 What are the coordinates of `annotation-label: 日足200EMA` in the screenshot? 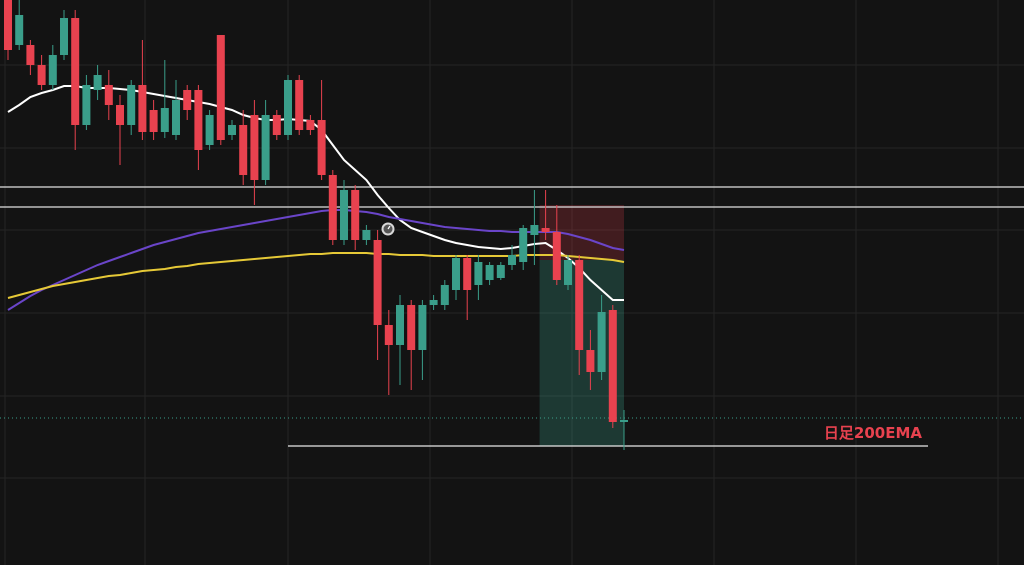 It's located at (873, 433).